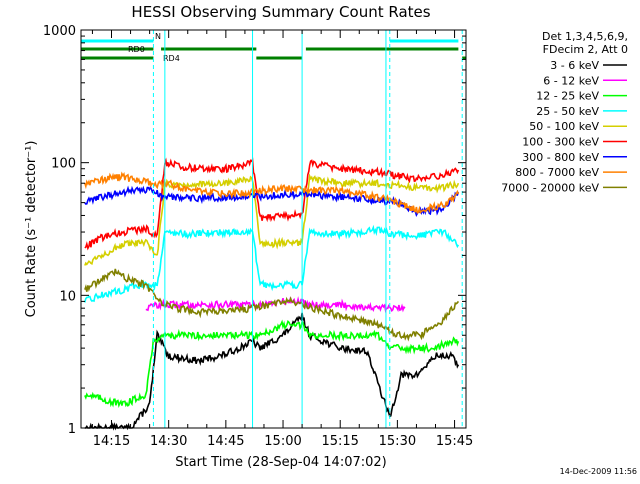  Describe the element at coordinates (567, 96) in the screenshot. I see `legend-label-2: 12 - 25 keV` at that location.